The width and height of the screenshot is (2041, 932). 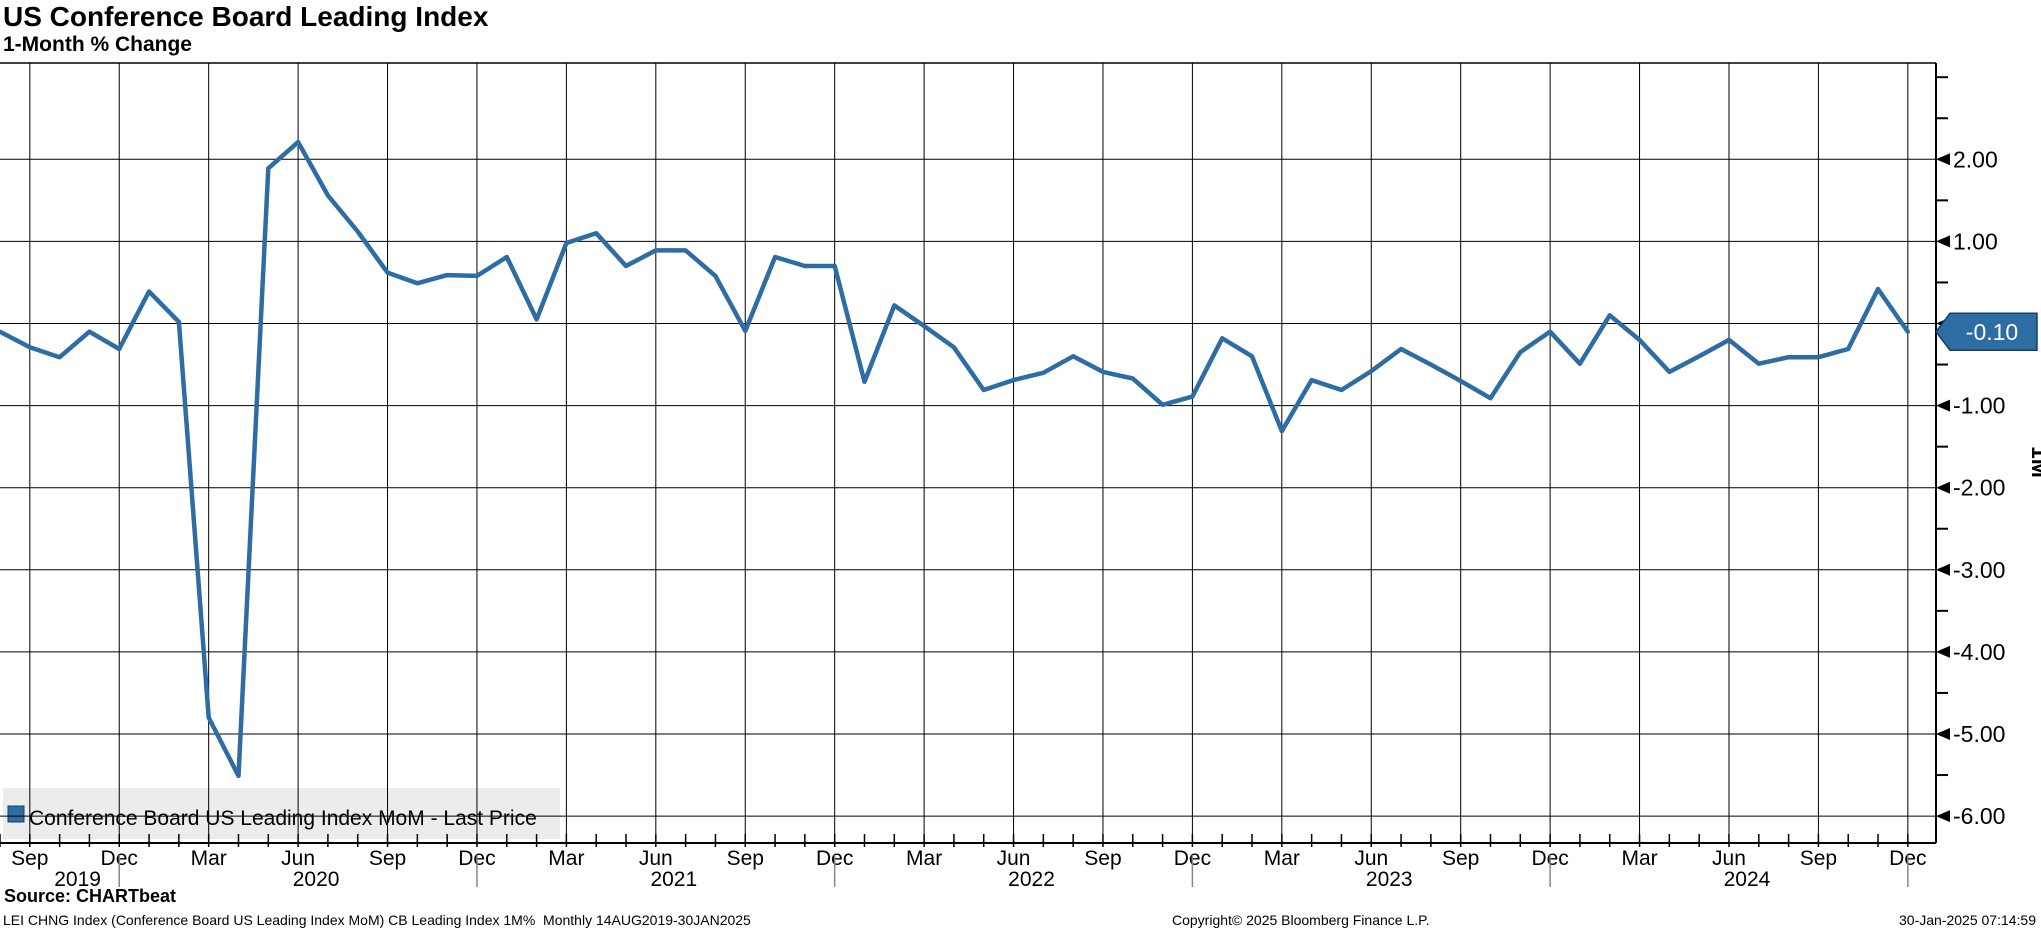 What do you see at coordinates (1979, 652) in the screenshot?
I see `y-tick-label: -4.00` at bounding box center [1979, 652].